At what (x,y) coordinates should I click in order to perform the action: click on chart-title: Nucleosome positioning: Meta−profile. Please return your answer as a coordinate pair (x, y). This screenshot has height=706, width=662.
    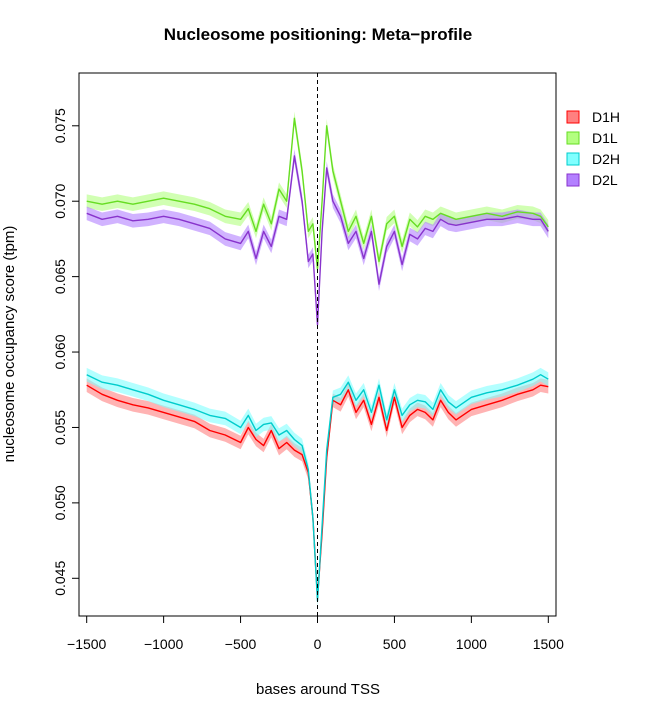
    Looking at the image, I should click on (318, 34).